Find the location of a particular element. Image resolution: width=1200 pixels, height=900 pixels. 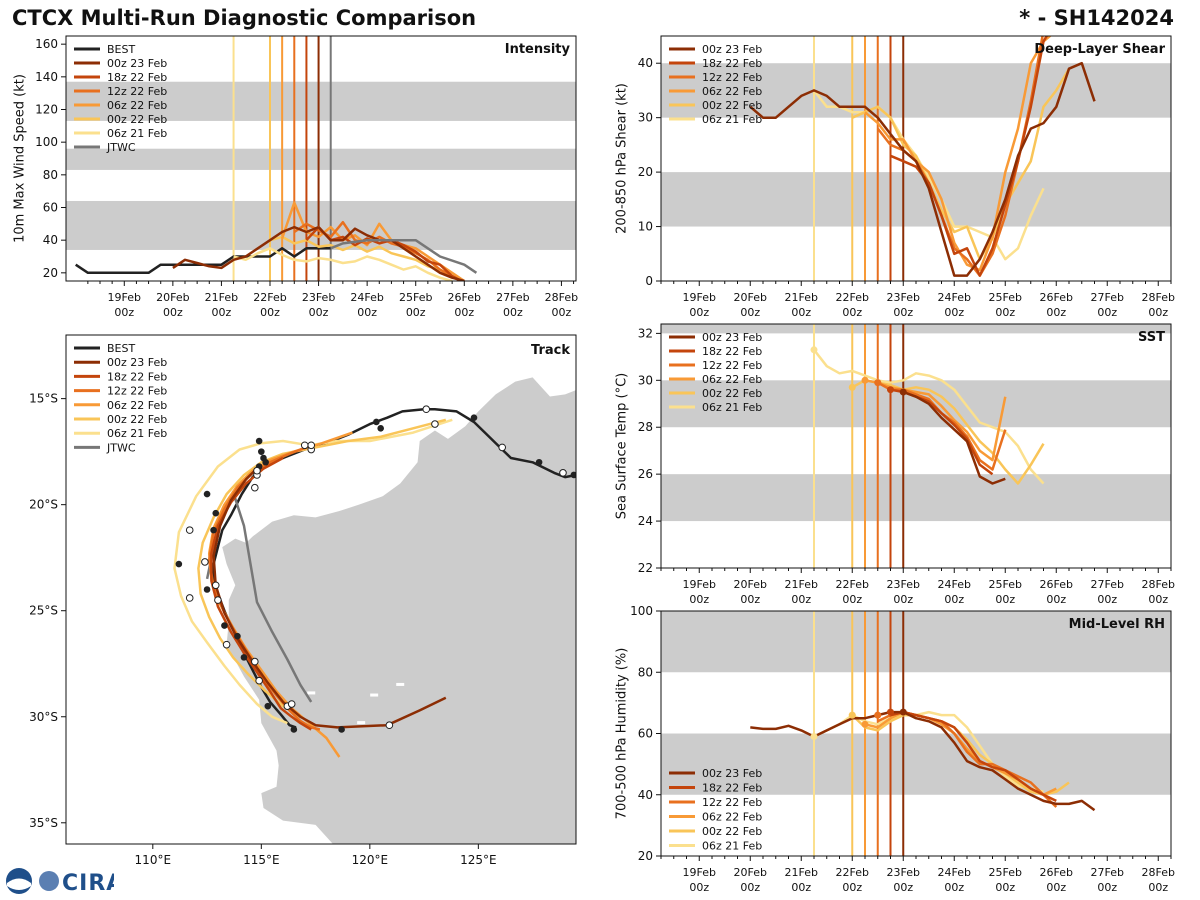

y-tick-label: 100 is located at coordinates (641, 611).